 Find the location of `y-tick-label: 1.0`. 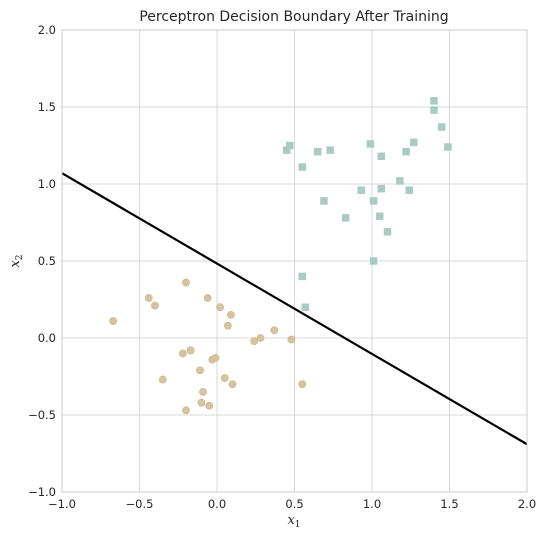

y-tick-label: 1.0 is located at coordinates (47, 184).